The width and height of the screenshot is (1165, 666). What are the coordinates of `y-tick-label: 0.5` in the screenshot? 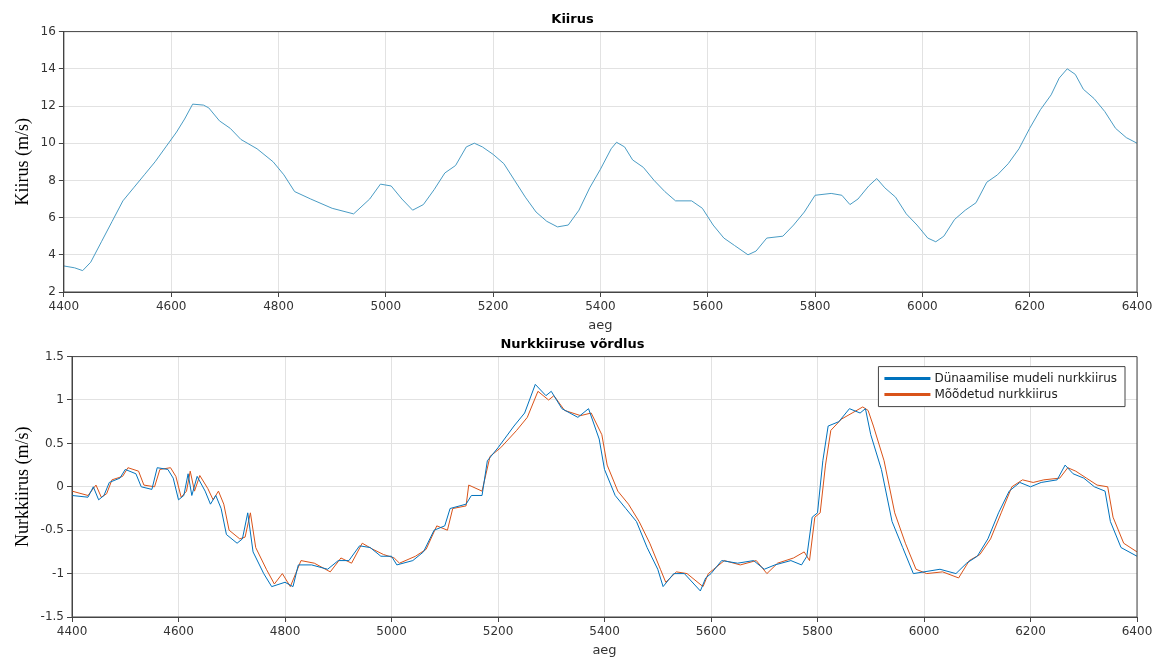 It's located at (54, 442).